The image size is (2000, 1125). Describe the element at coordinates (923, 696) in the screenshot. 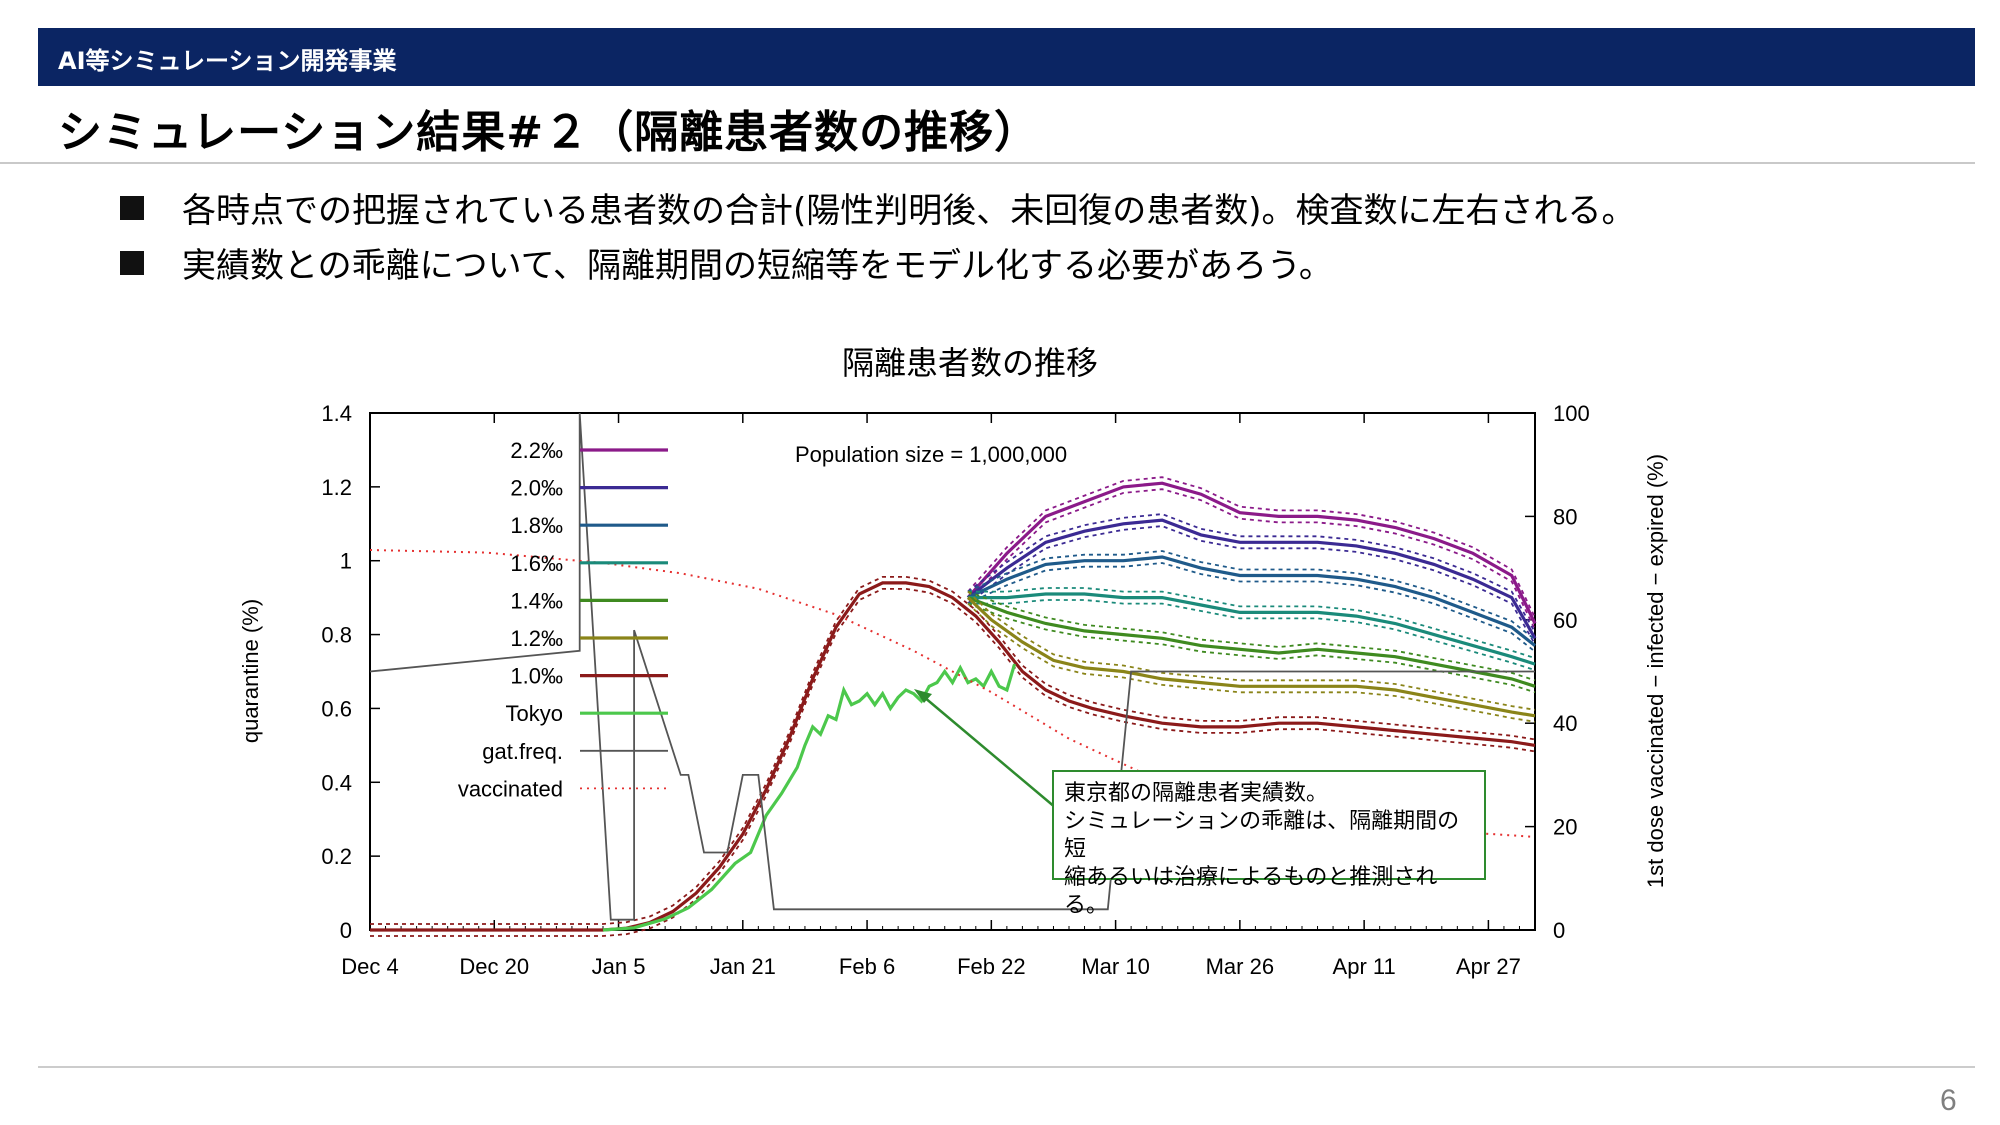

I see `callout-arrowhead-icon` at that location.